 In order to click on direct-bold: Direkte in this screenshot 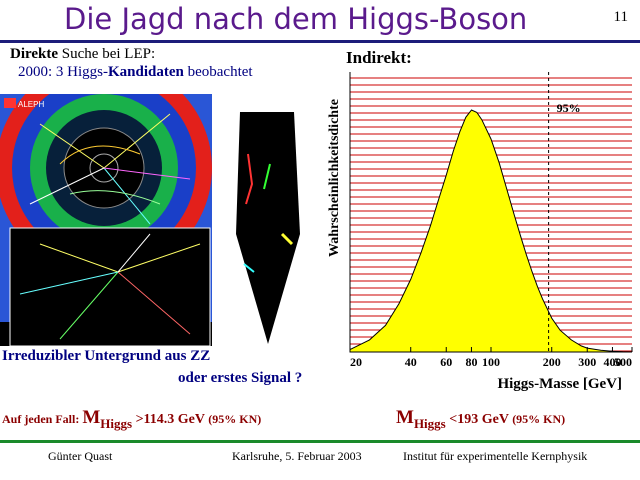, I will do `click(34, 54)`.